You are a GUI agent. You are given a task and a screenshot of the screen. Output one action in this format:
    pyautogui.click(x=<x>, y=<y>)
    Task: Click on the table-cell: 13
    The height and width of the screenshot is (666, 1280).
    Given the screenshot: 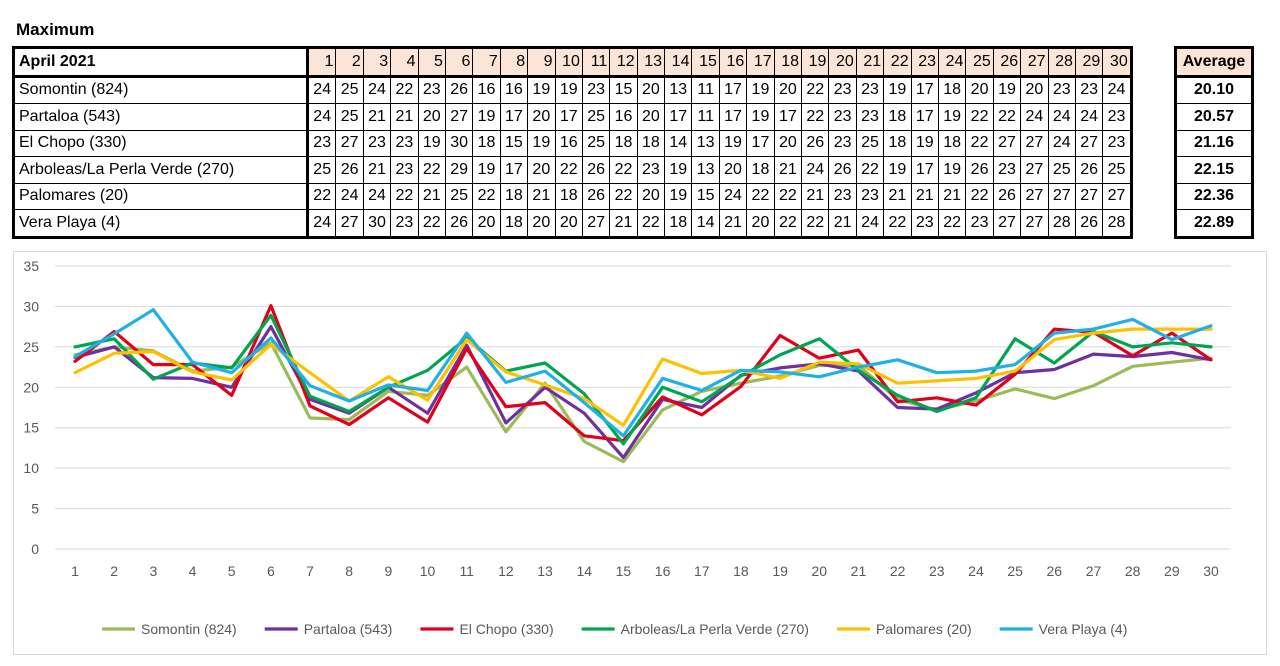 What is the action you would take?
    pyautogui.click(x=678, y=89)
    